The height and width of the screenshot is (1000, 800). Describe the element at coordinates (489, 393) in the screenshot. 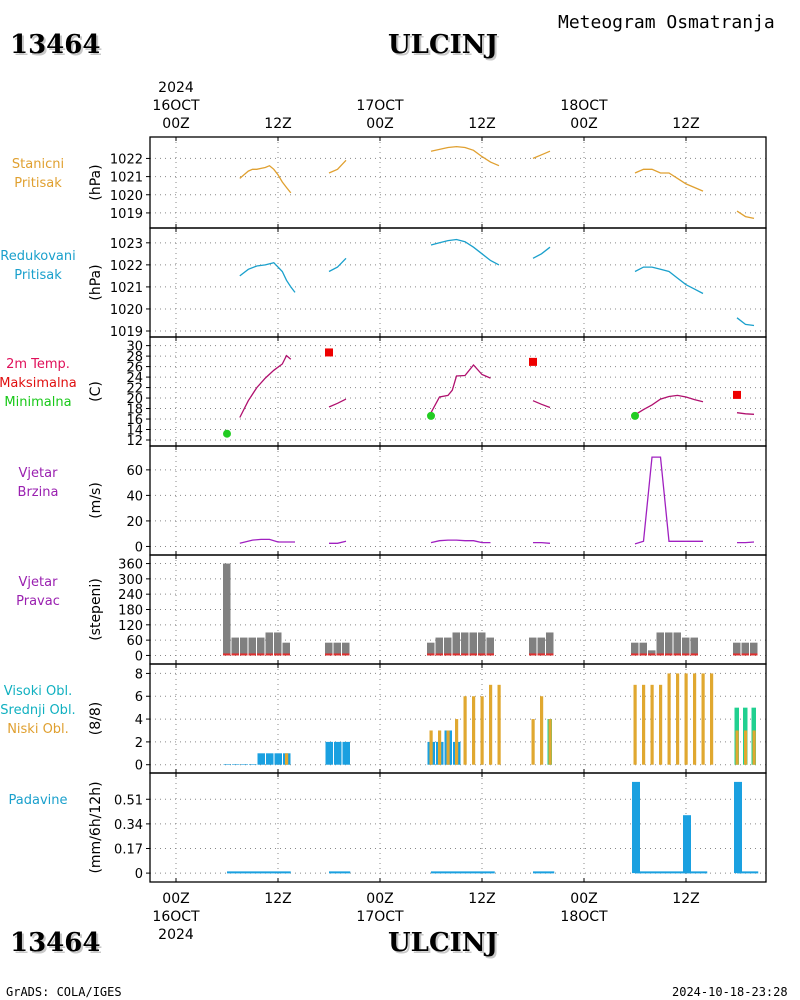

I see `panel-body-temp` at that location.